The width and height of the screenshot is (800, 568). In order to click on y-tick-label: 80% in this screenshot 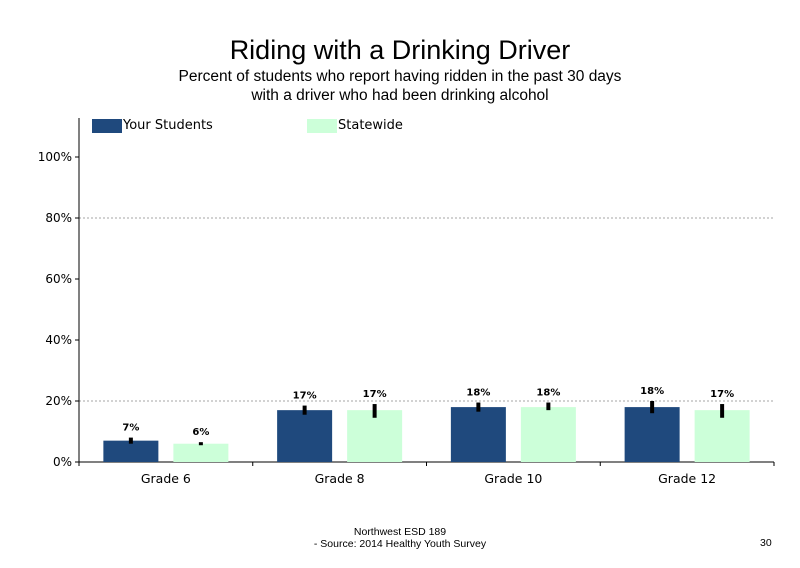, I will do `click(58, 218)`.